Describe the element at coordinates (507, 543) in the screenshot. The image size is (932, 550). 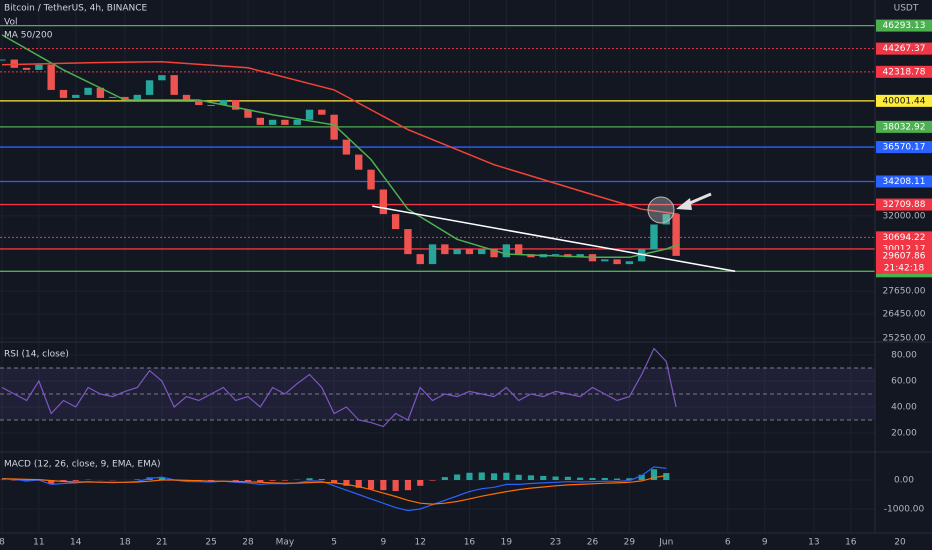
I see `x-tick-label: 19` at that location.